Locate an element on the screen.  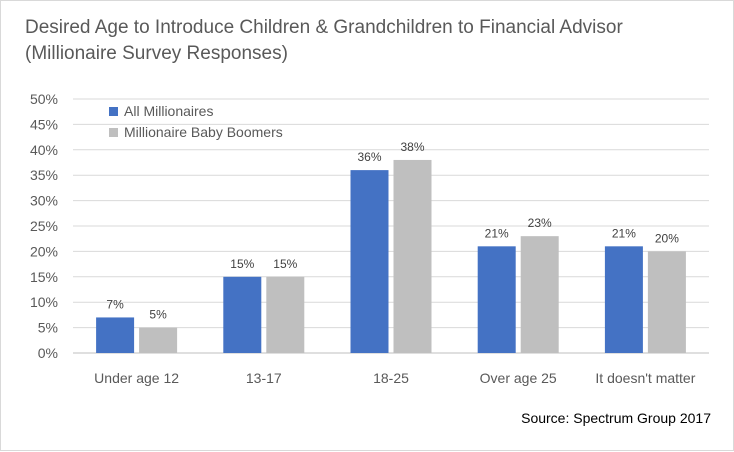
data-label: 7% is located at coordinates (115, 304).